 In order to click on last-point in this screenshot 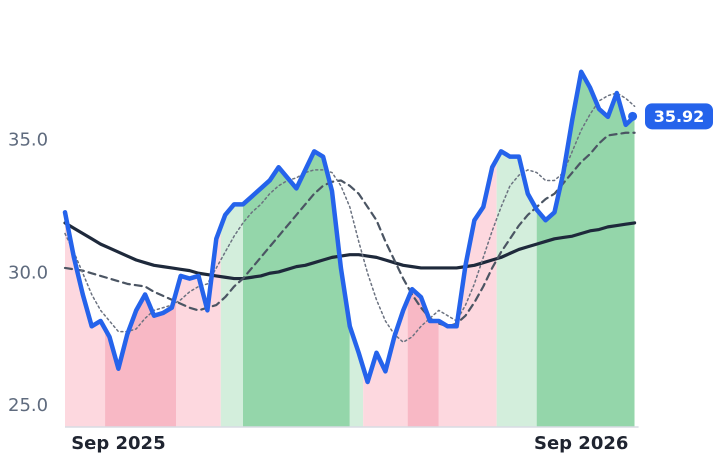, I will do `click(633, 116)`.